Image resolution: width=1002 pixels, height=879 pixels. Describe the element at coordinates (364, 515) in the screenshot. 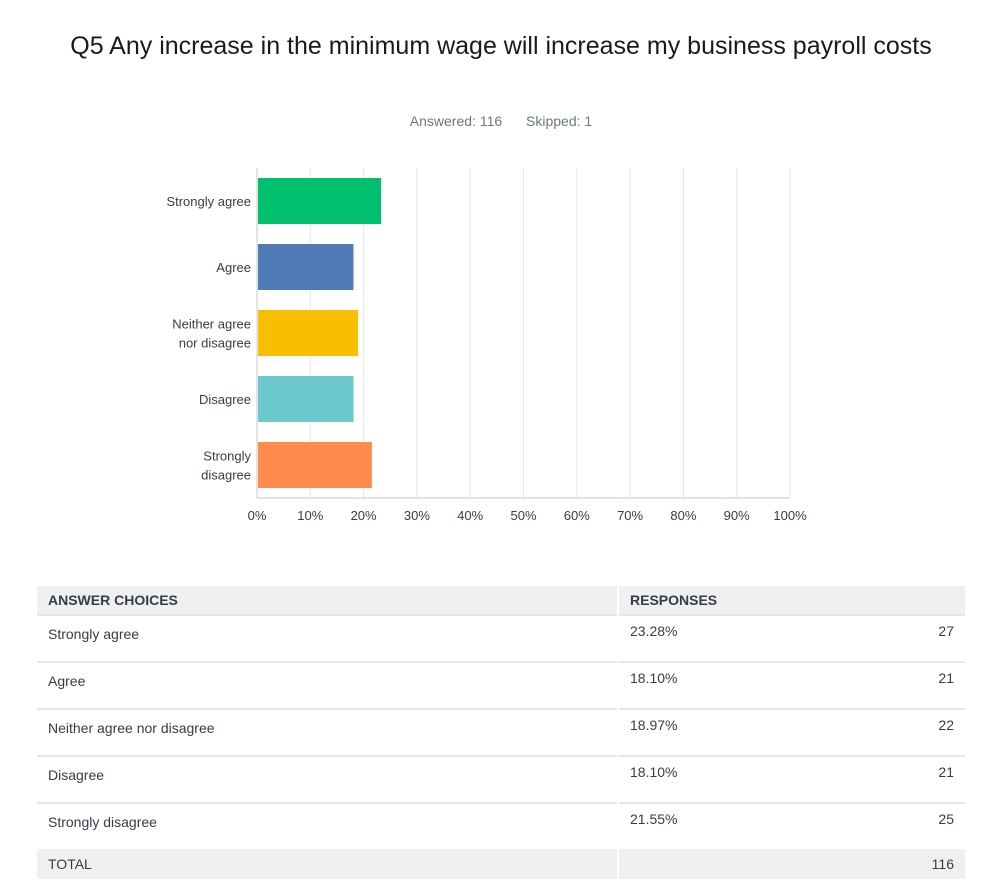

I see `x-tick-label: 20%` at that location.